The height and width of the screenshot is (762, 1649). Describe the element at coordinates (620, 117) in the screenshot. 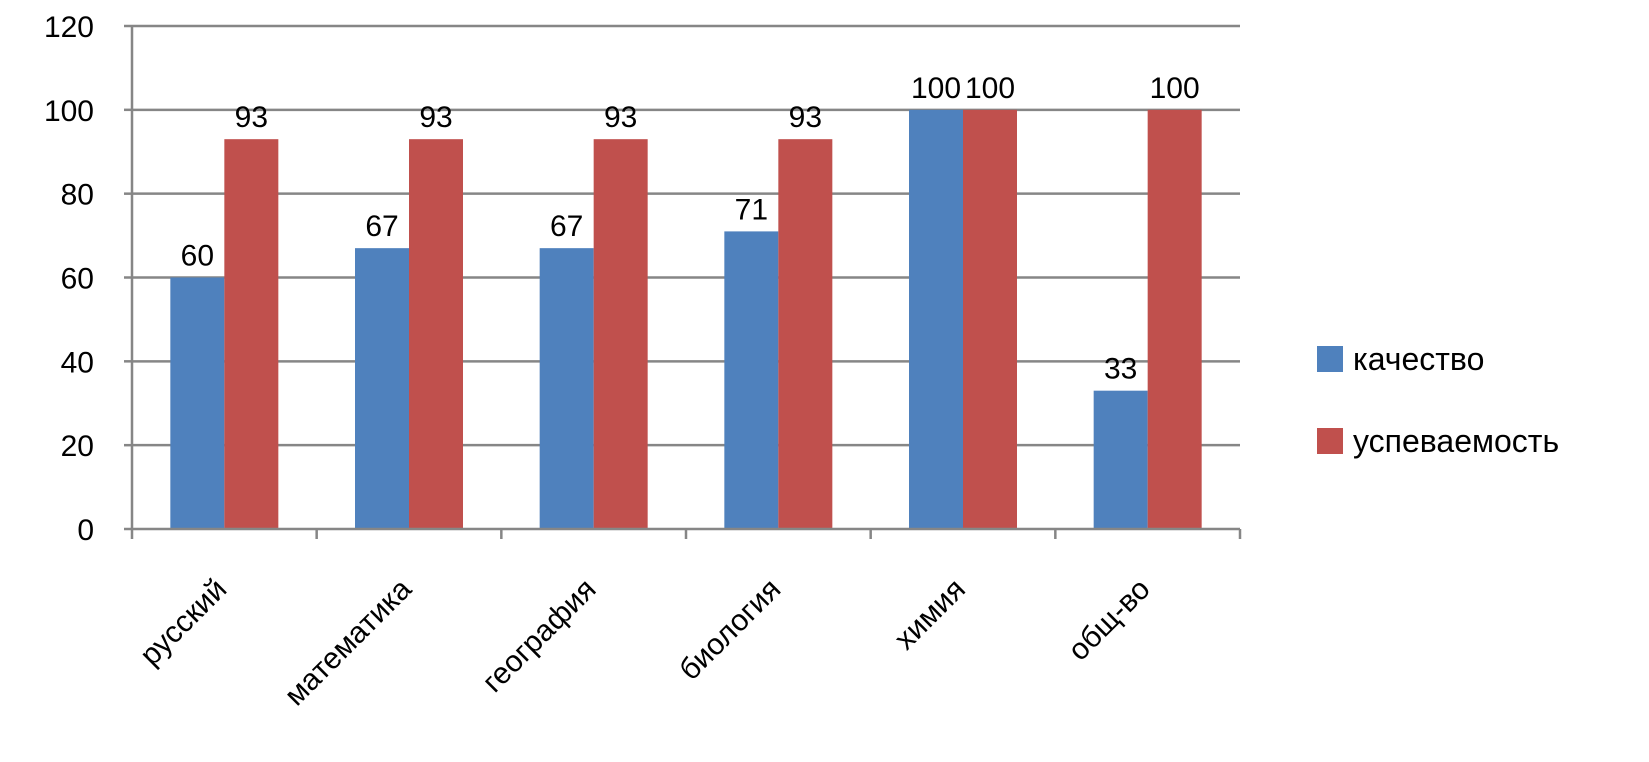

I see `data-label-progress-2: 93` at that location.